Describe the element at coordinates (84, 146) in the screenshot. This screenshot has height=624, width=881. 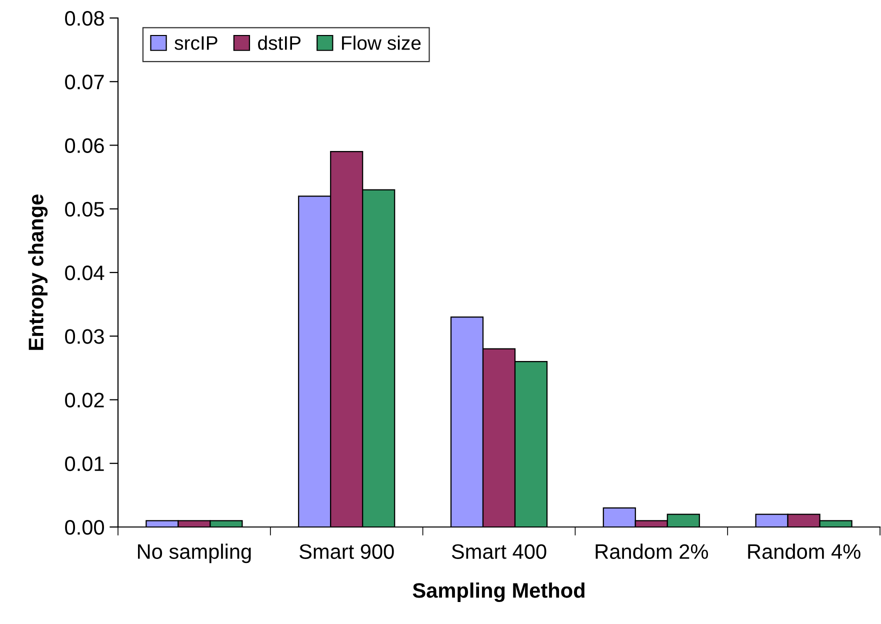
I see `y-tick-label: 0.06` at that location.